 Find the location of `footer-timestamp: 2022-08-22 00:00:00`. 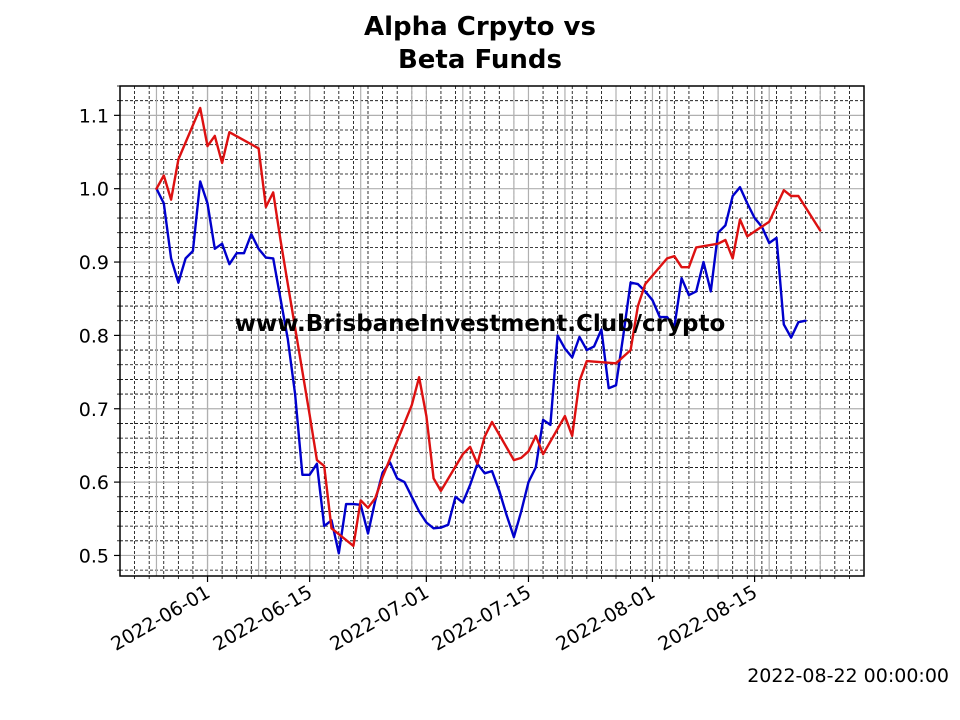

footer-timestamp: 2022-08-22 00:00:00 is located at coordinates (848, 676).